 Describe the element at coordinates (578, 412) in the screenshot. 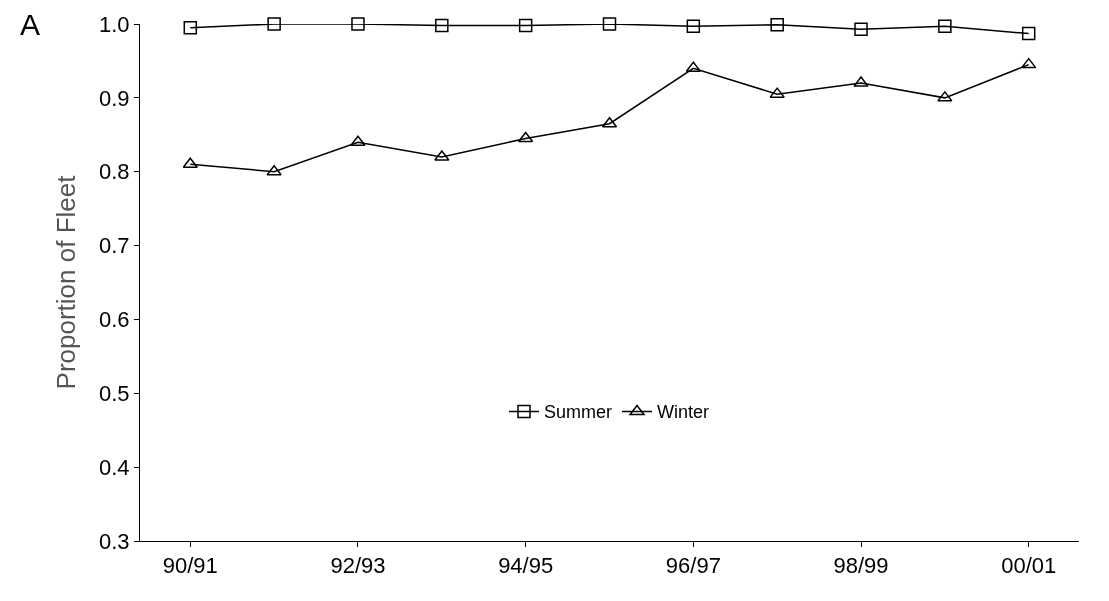

I see `legend-label: Summer` at that location.